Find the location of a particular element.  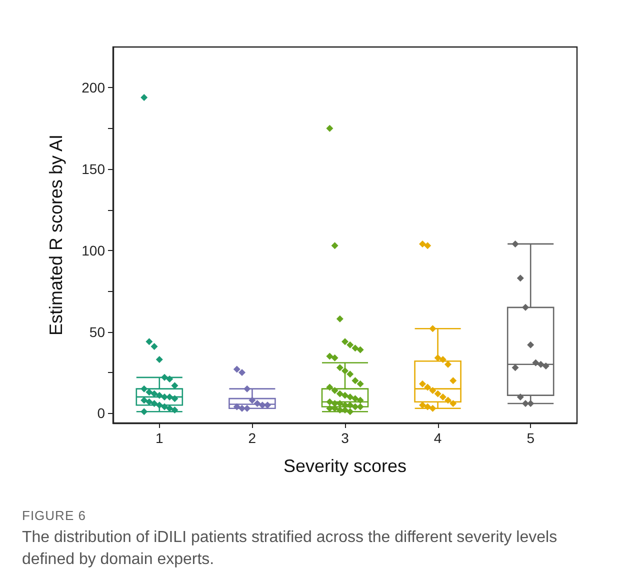

y-tick-label: 150 is located at coordinates (94, 169).